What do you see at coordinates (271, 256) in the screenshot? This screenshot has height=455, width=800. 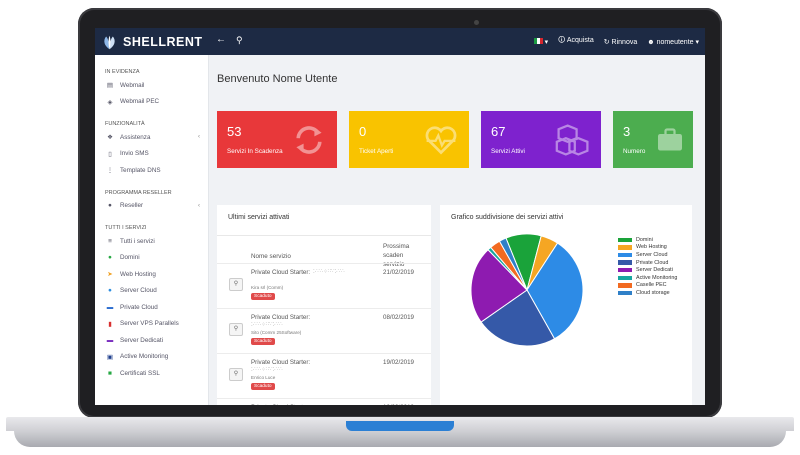 I see `column-header-nome-servizio: Nome servizio` at bounding box center [271, 256].